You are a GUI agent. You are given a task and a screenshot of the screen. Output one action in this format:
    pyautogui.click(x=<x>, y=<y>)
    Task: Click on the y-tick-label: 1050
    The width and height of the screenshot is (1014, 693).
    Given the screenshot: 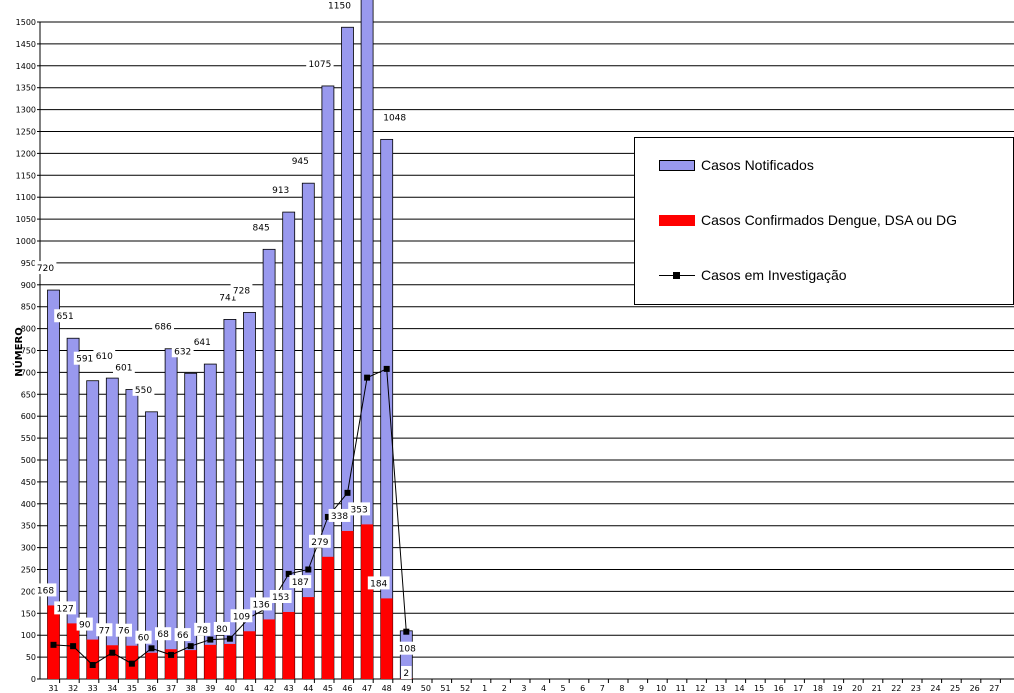 What is the action you would take?
    pyautogui.click(x=26, y=219)
    